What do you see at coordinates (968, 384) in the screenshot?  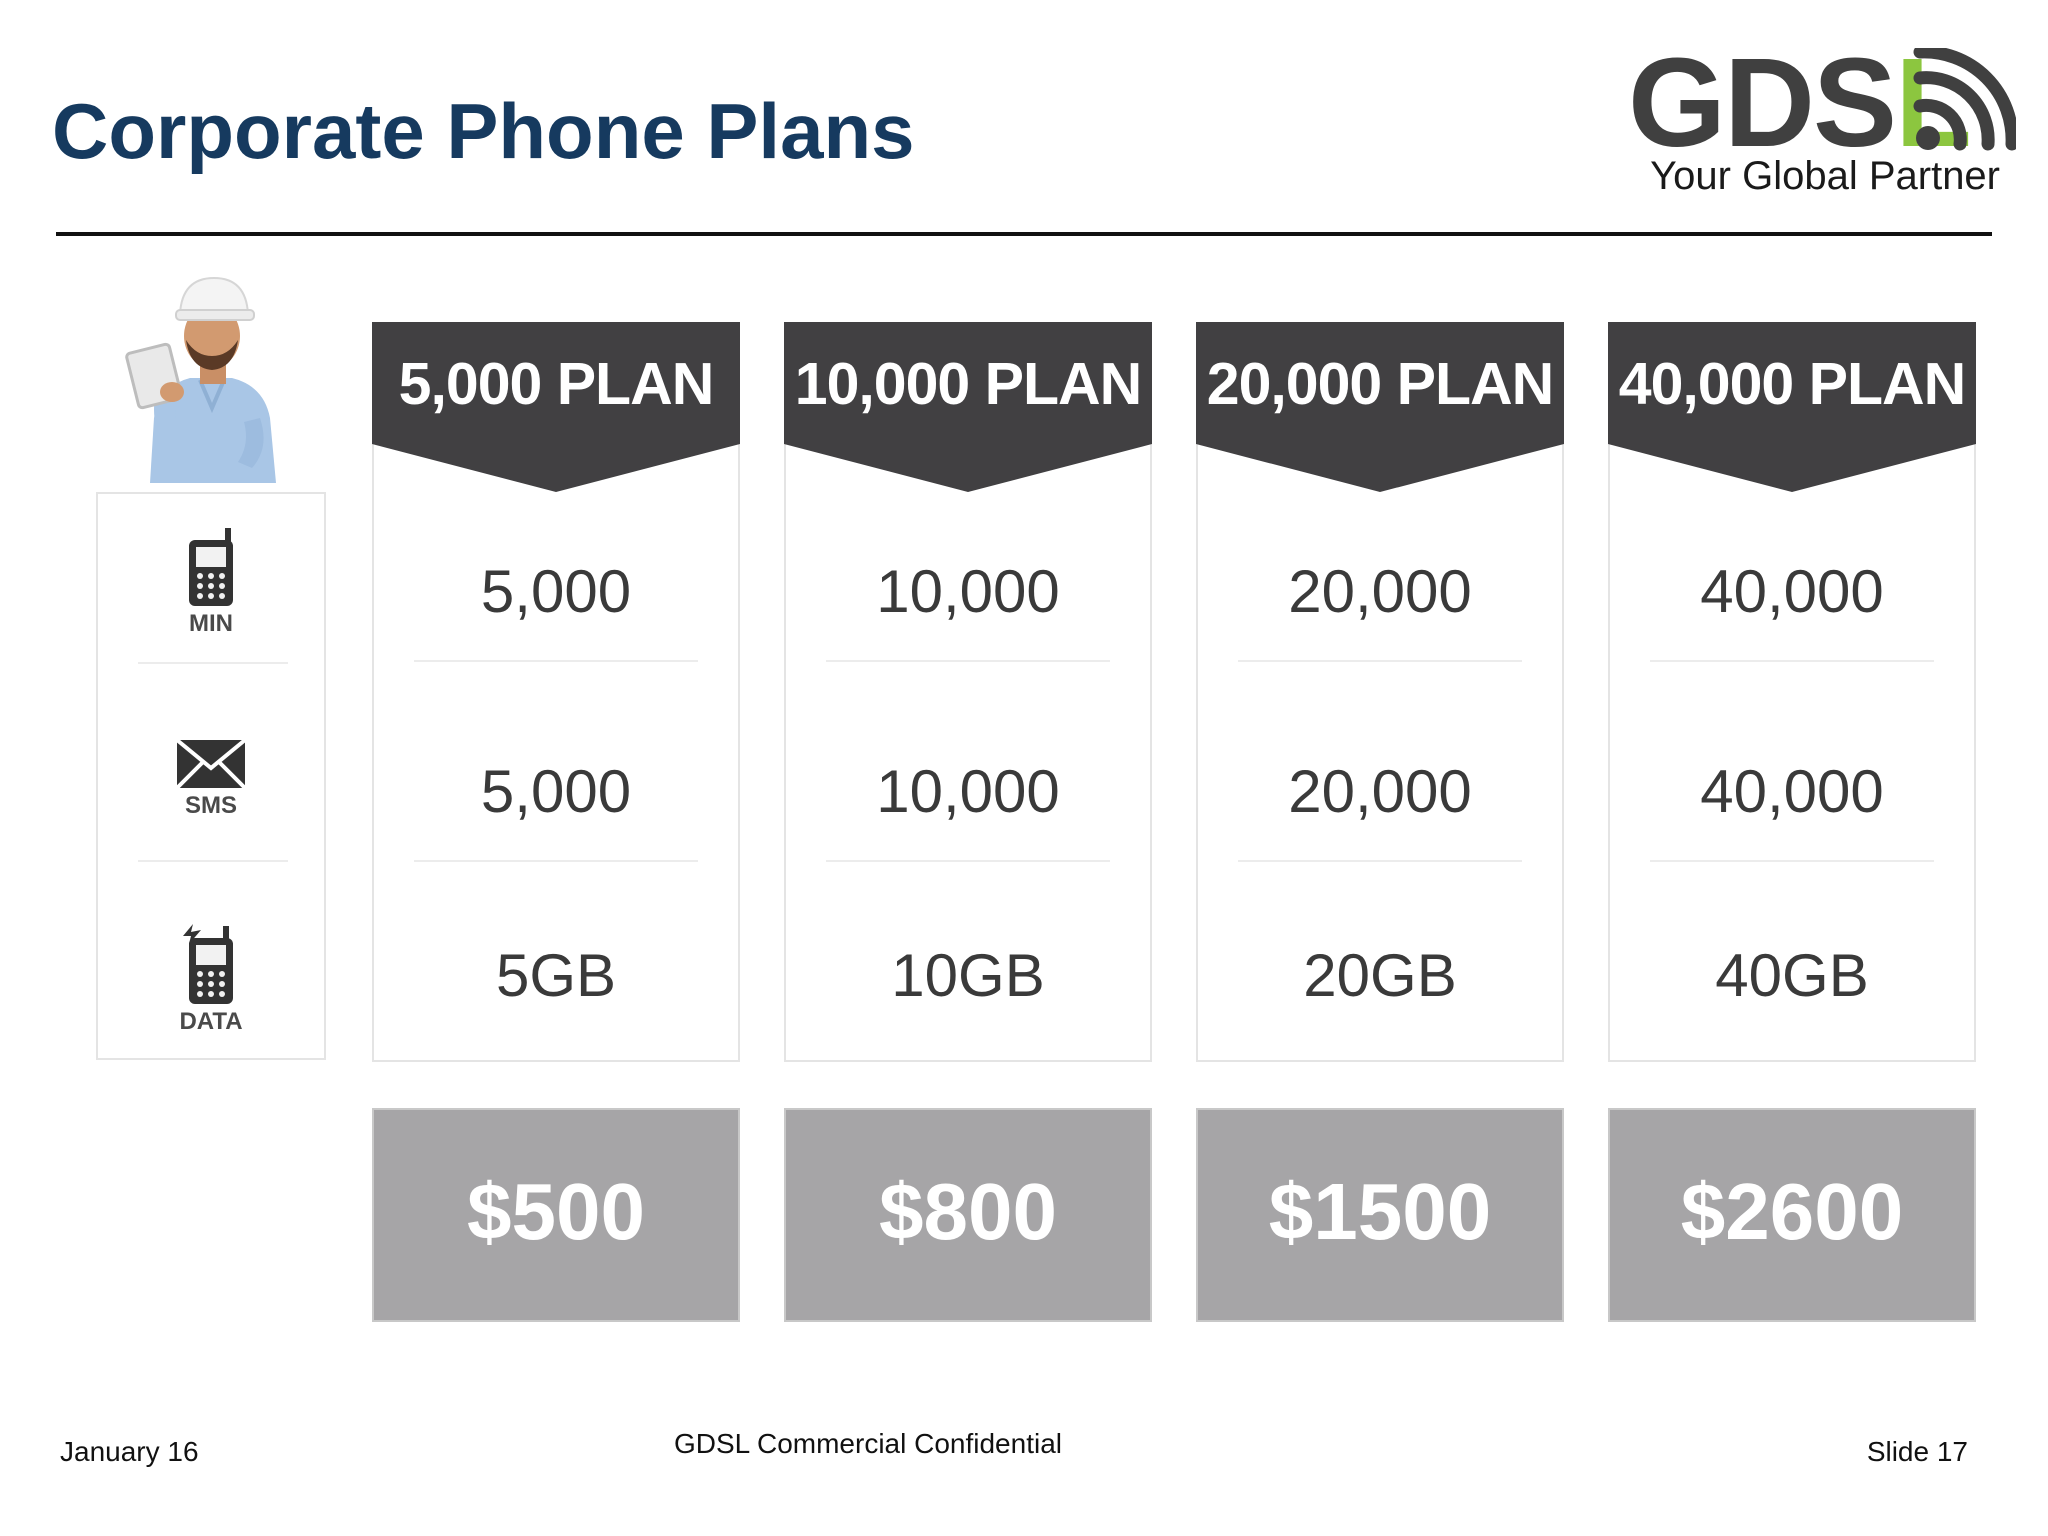 I see `plan-name: 10,000 PLAN` at bounding box center [968, 384].